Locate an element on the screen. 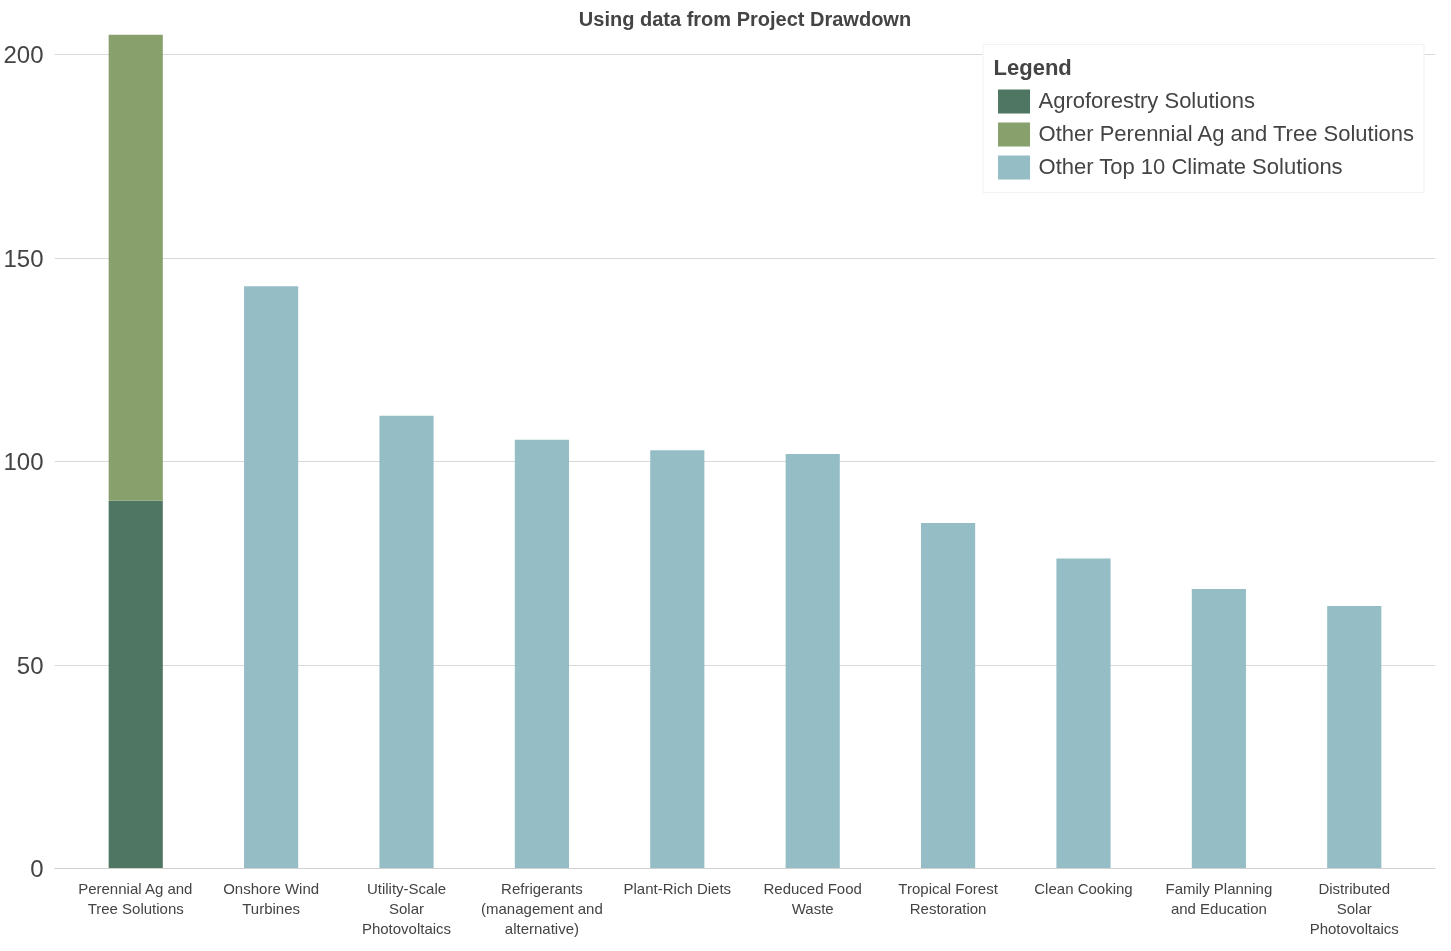 This screenshot has height=951, width=1451. legend-label: Other Perennial Ag and Tree Solutions is located at coordinates (1226, 134).